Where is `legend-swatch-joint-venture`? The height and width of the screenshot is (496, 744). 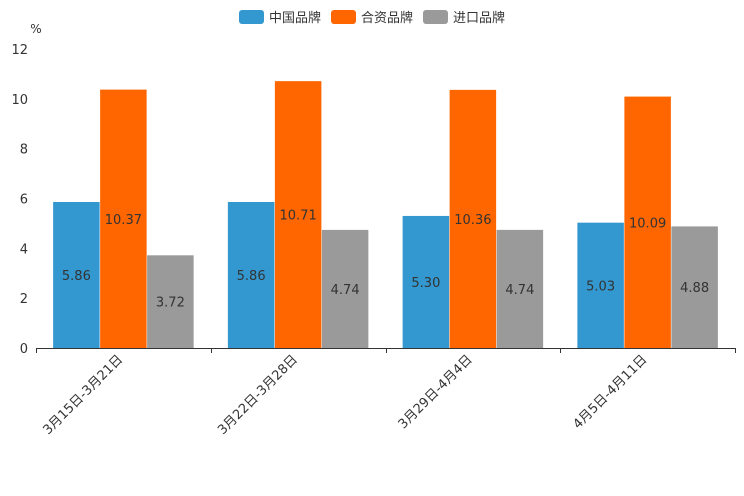 legend-swatch-joint-venture is located at coordinates (343, 16).